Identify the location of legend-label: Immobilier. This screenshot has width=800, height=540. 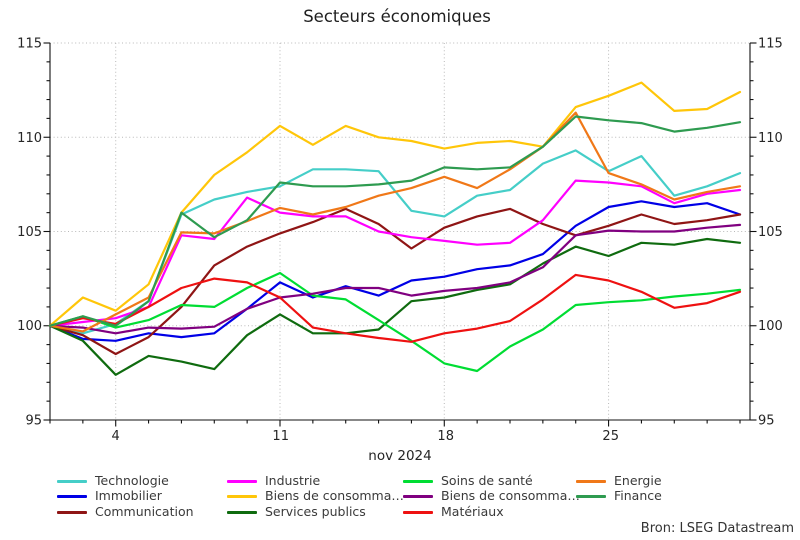
(128, 496).